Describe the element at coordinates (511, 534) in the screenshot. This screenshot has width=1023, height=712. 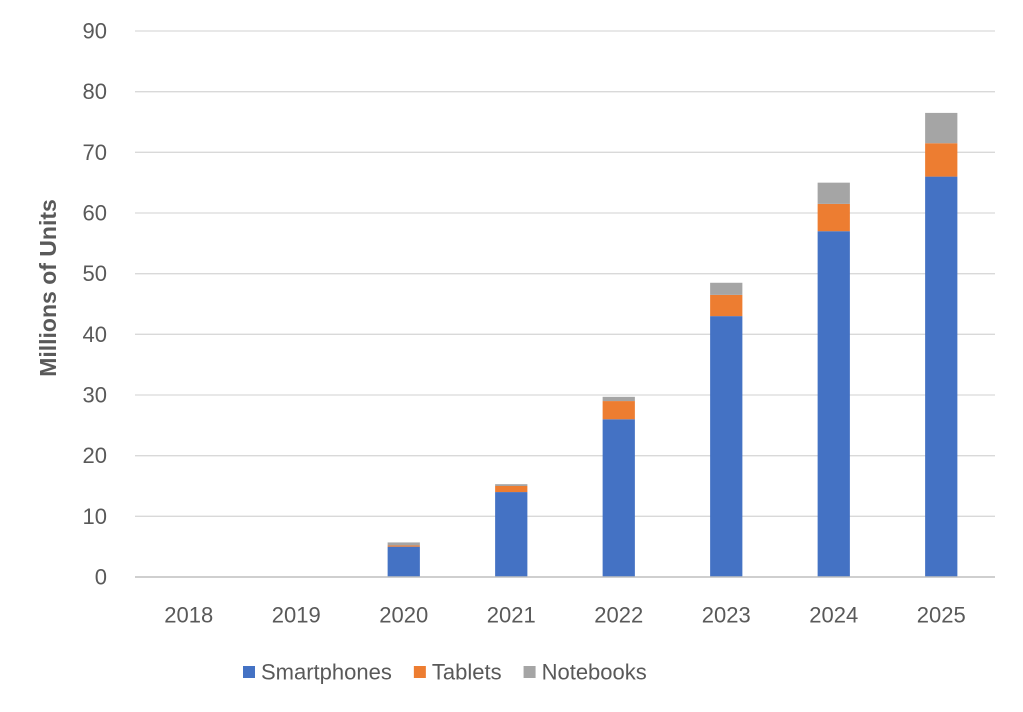
I see `bar-smartphones-2021` at that location.